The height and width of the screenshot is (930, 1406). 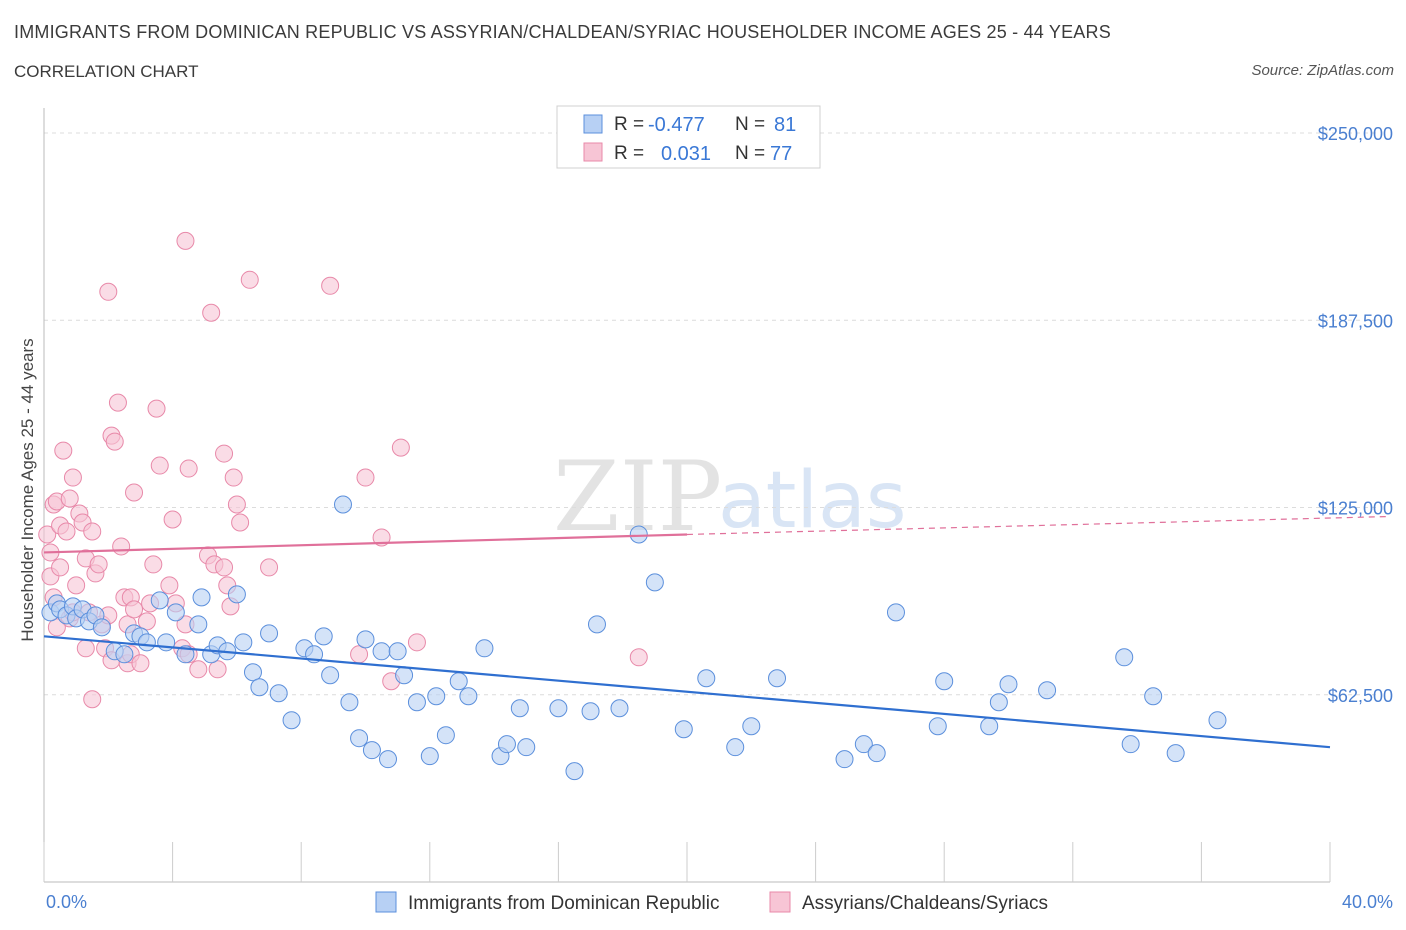 I want to click on x-tick-label-0: 0.0%, so click(x=66, y=902).